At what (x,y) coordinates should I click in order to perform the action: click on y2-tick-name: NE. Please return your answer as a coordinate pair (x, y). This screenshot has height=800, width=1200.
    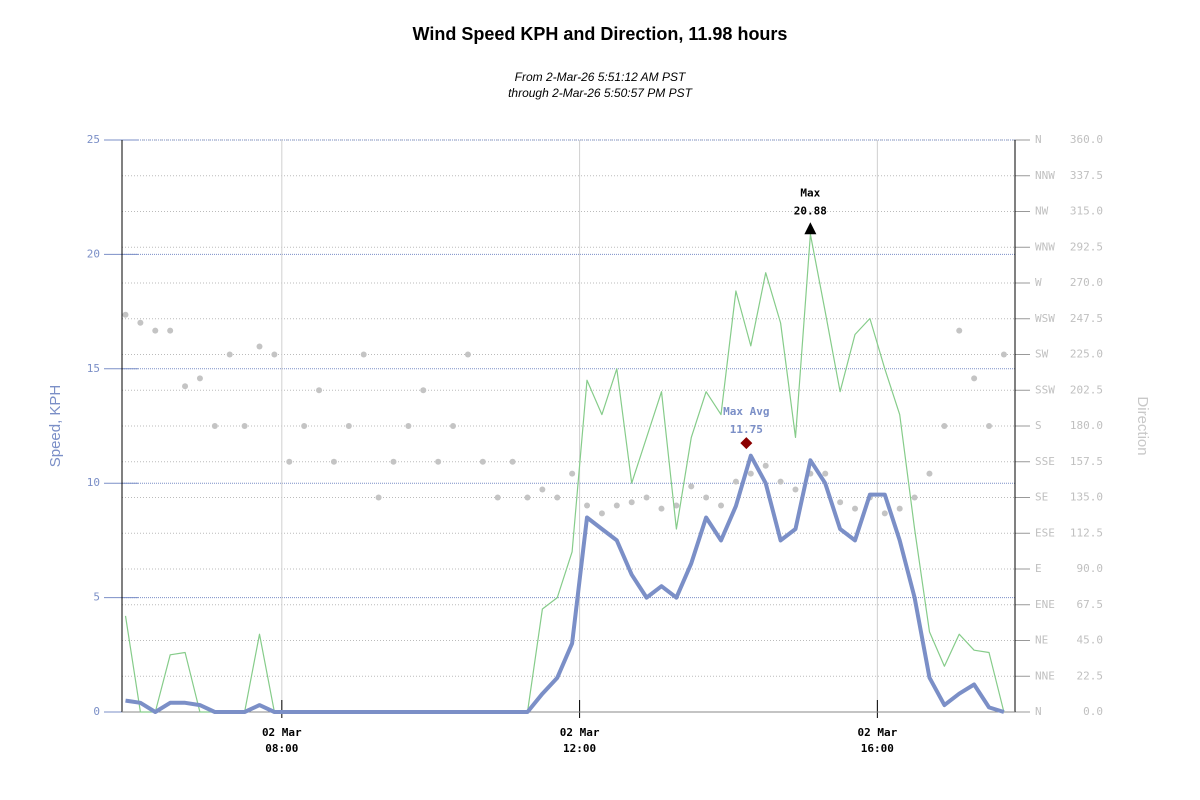
    Looking at the image, I should click on (1041, 640).